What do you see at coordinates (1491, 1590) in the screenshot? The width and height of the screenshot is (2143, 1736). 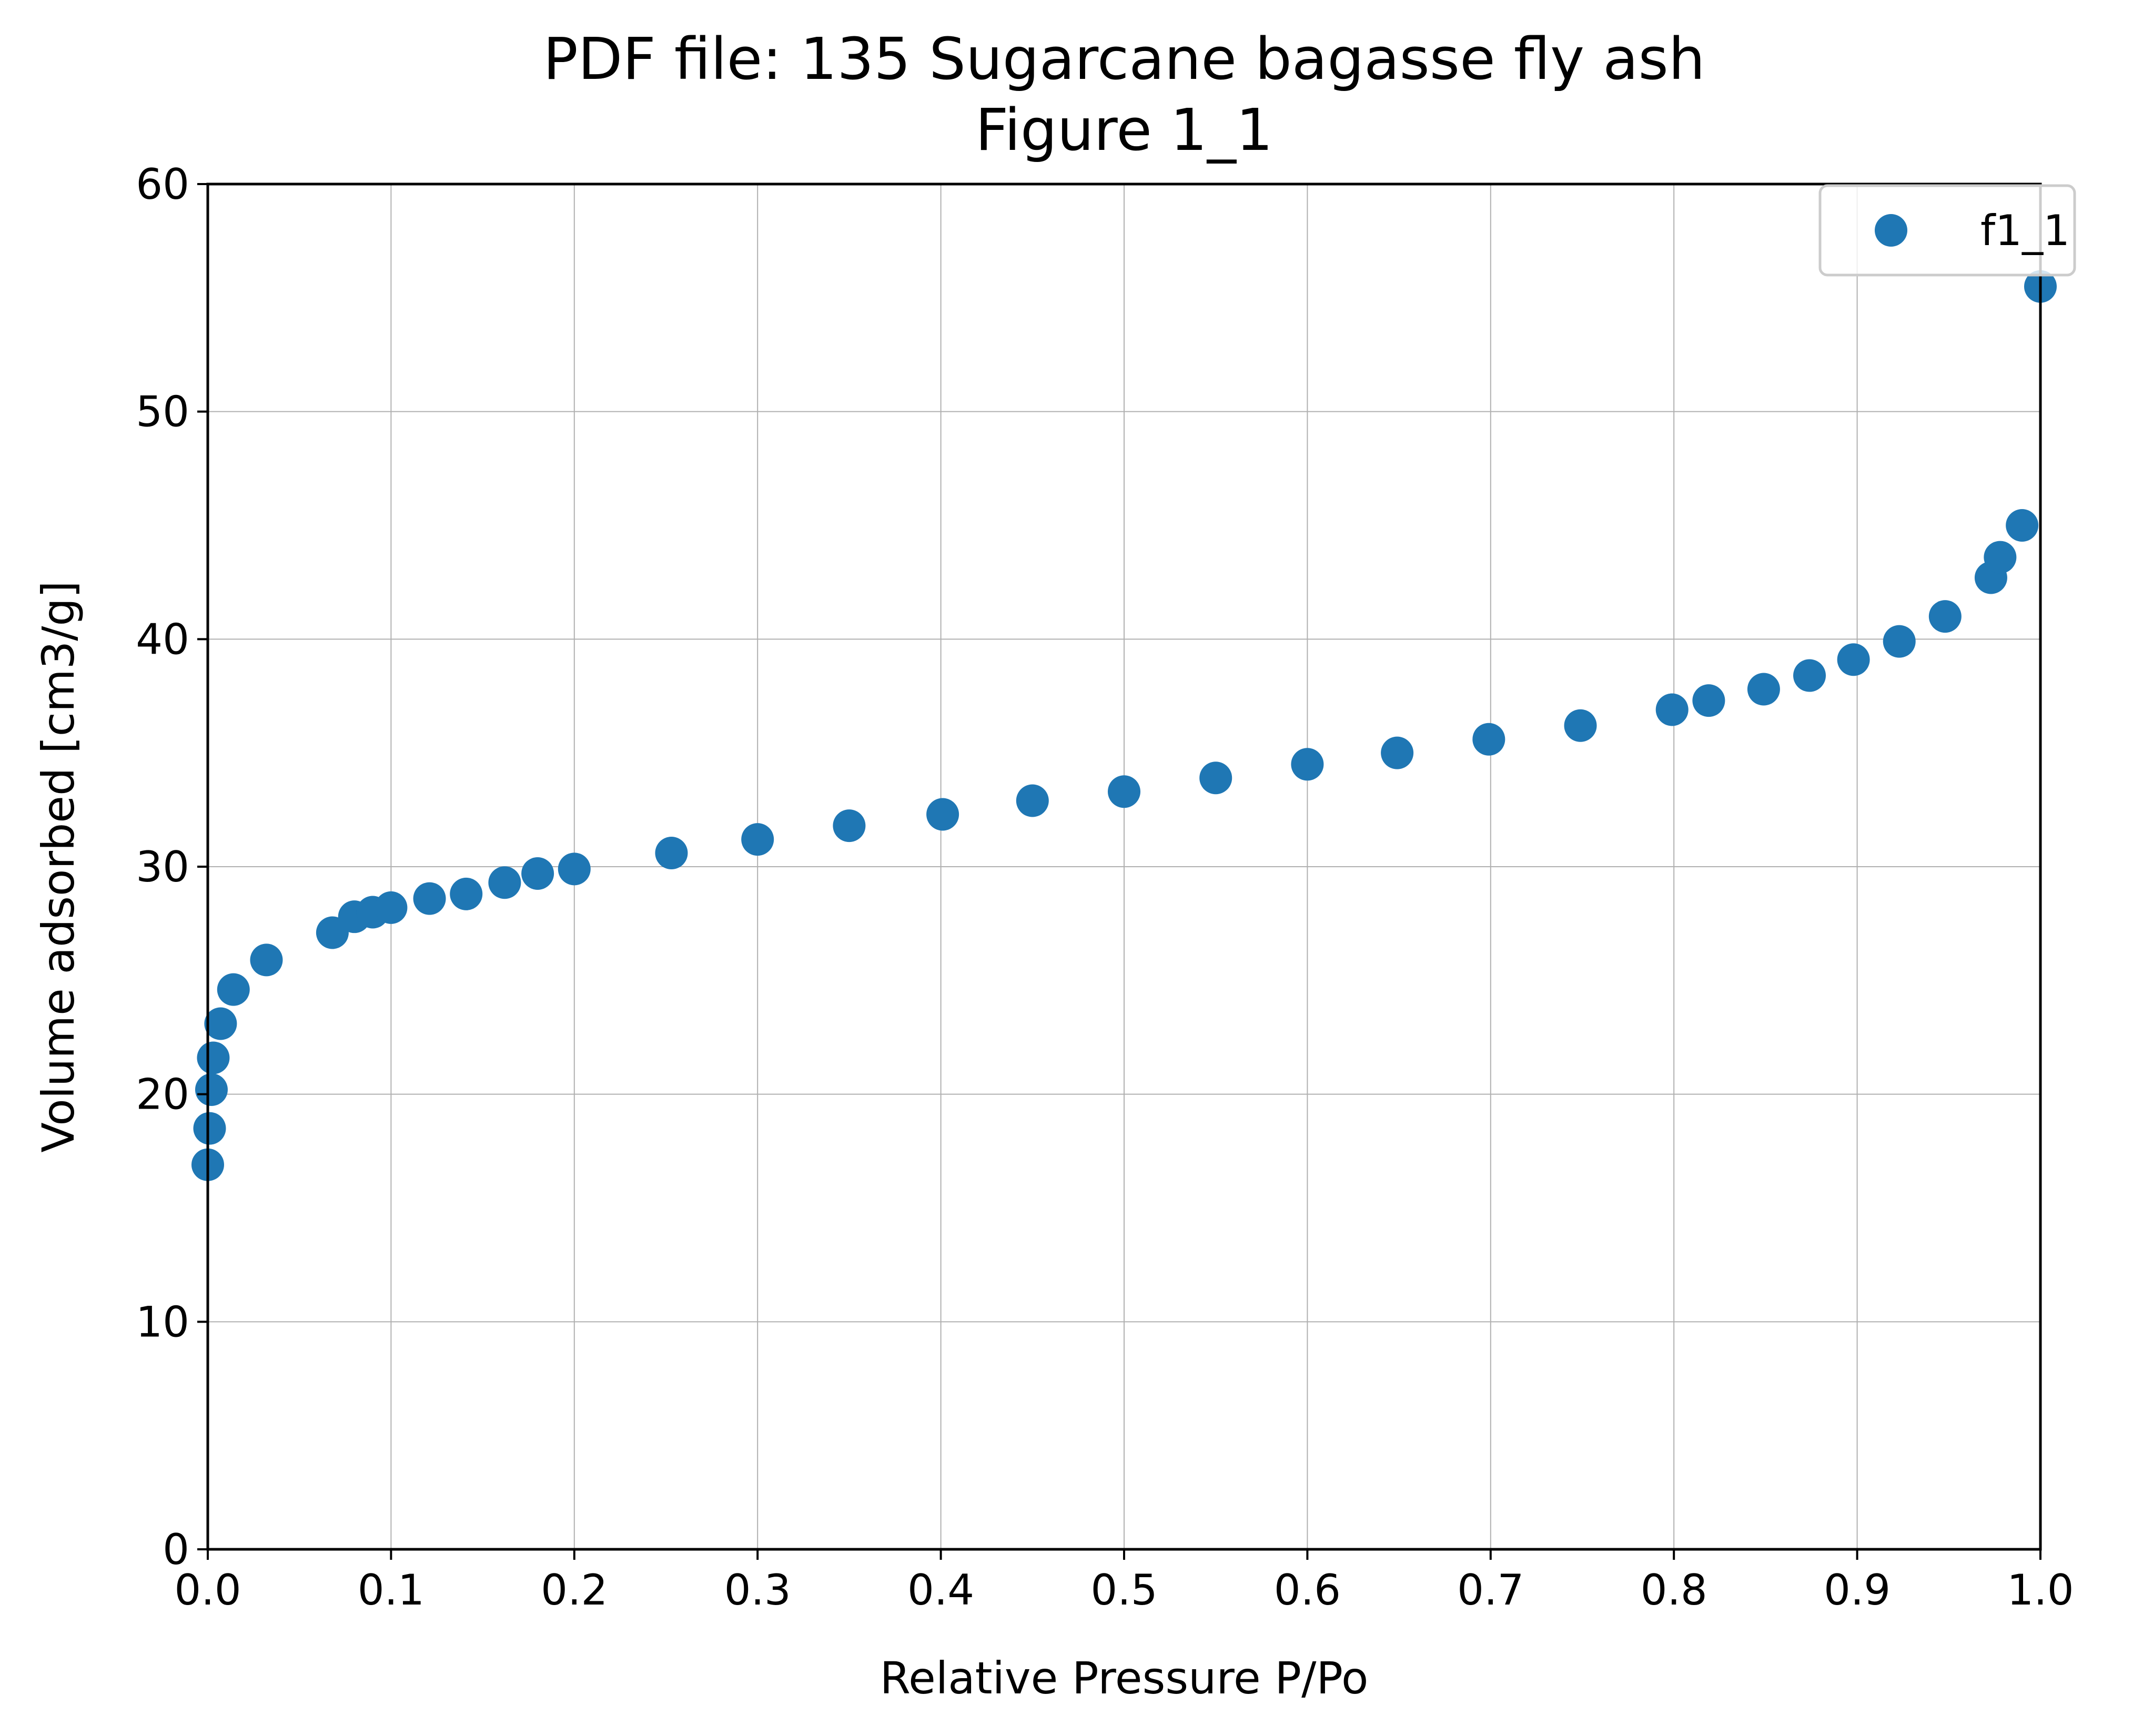 I see `x-tick-label: 0.7` at bounding box center [1491, 1590].